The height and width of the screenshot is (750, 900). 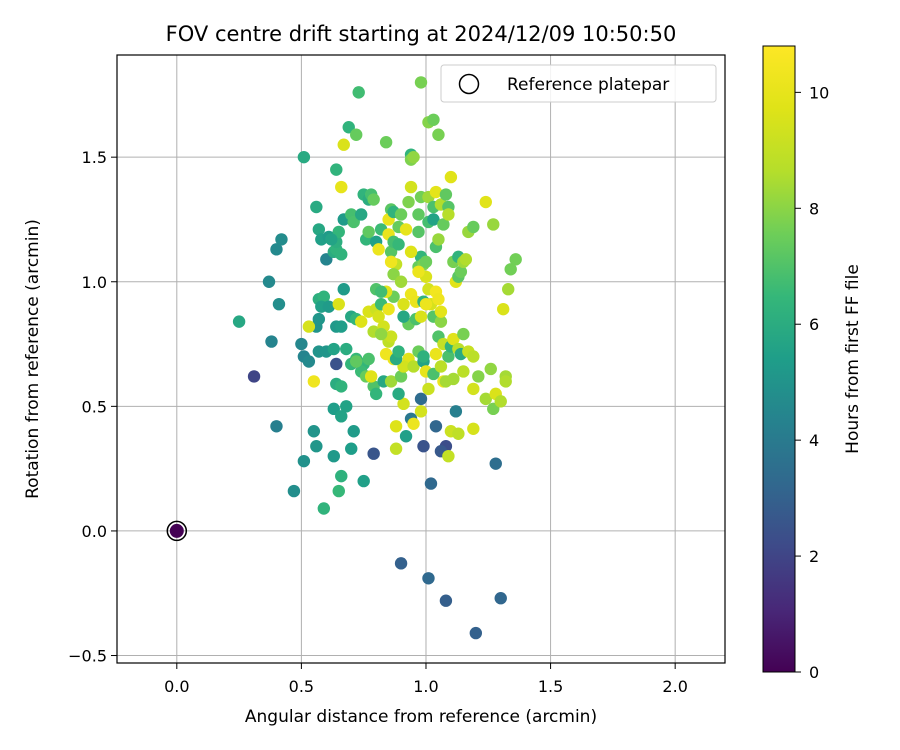 What do you see at coordinates (469, 84) in the screenshot?
I see `legend-reference-marker` at bounding box center [469, 84].